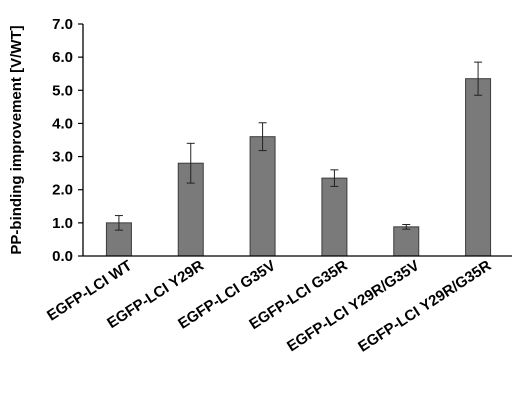  What do you see at coordinates (62, 256) in the screenshot?
I see `y-tick-label: 0.0` at bounding box center [62, 256].